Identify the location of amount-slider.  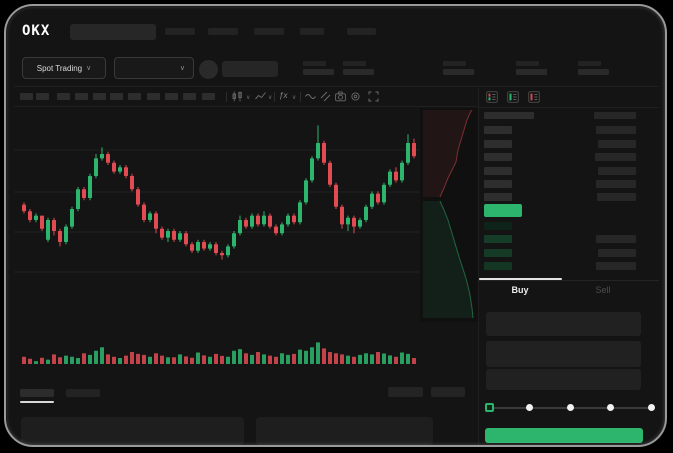
(569, 407).